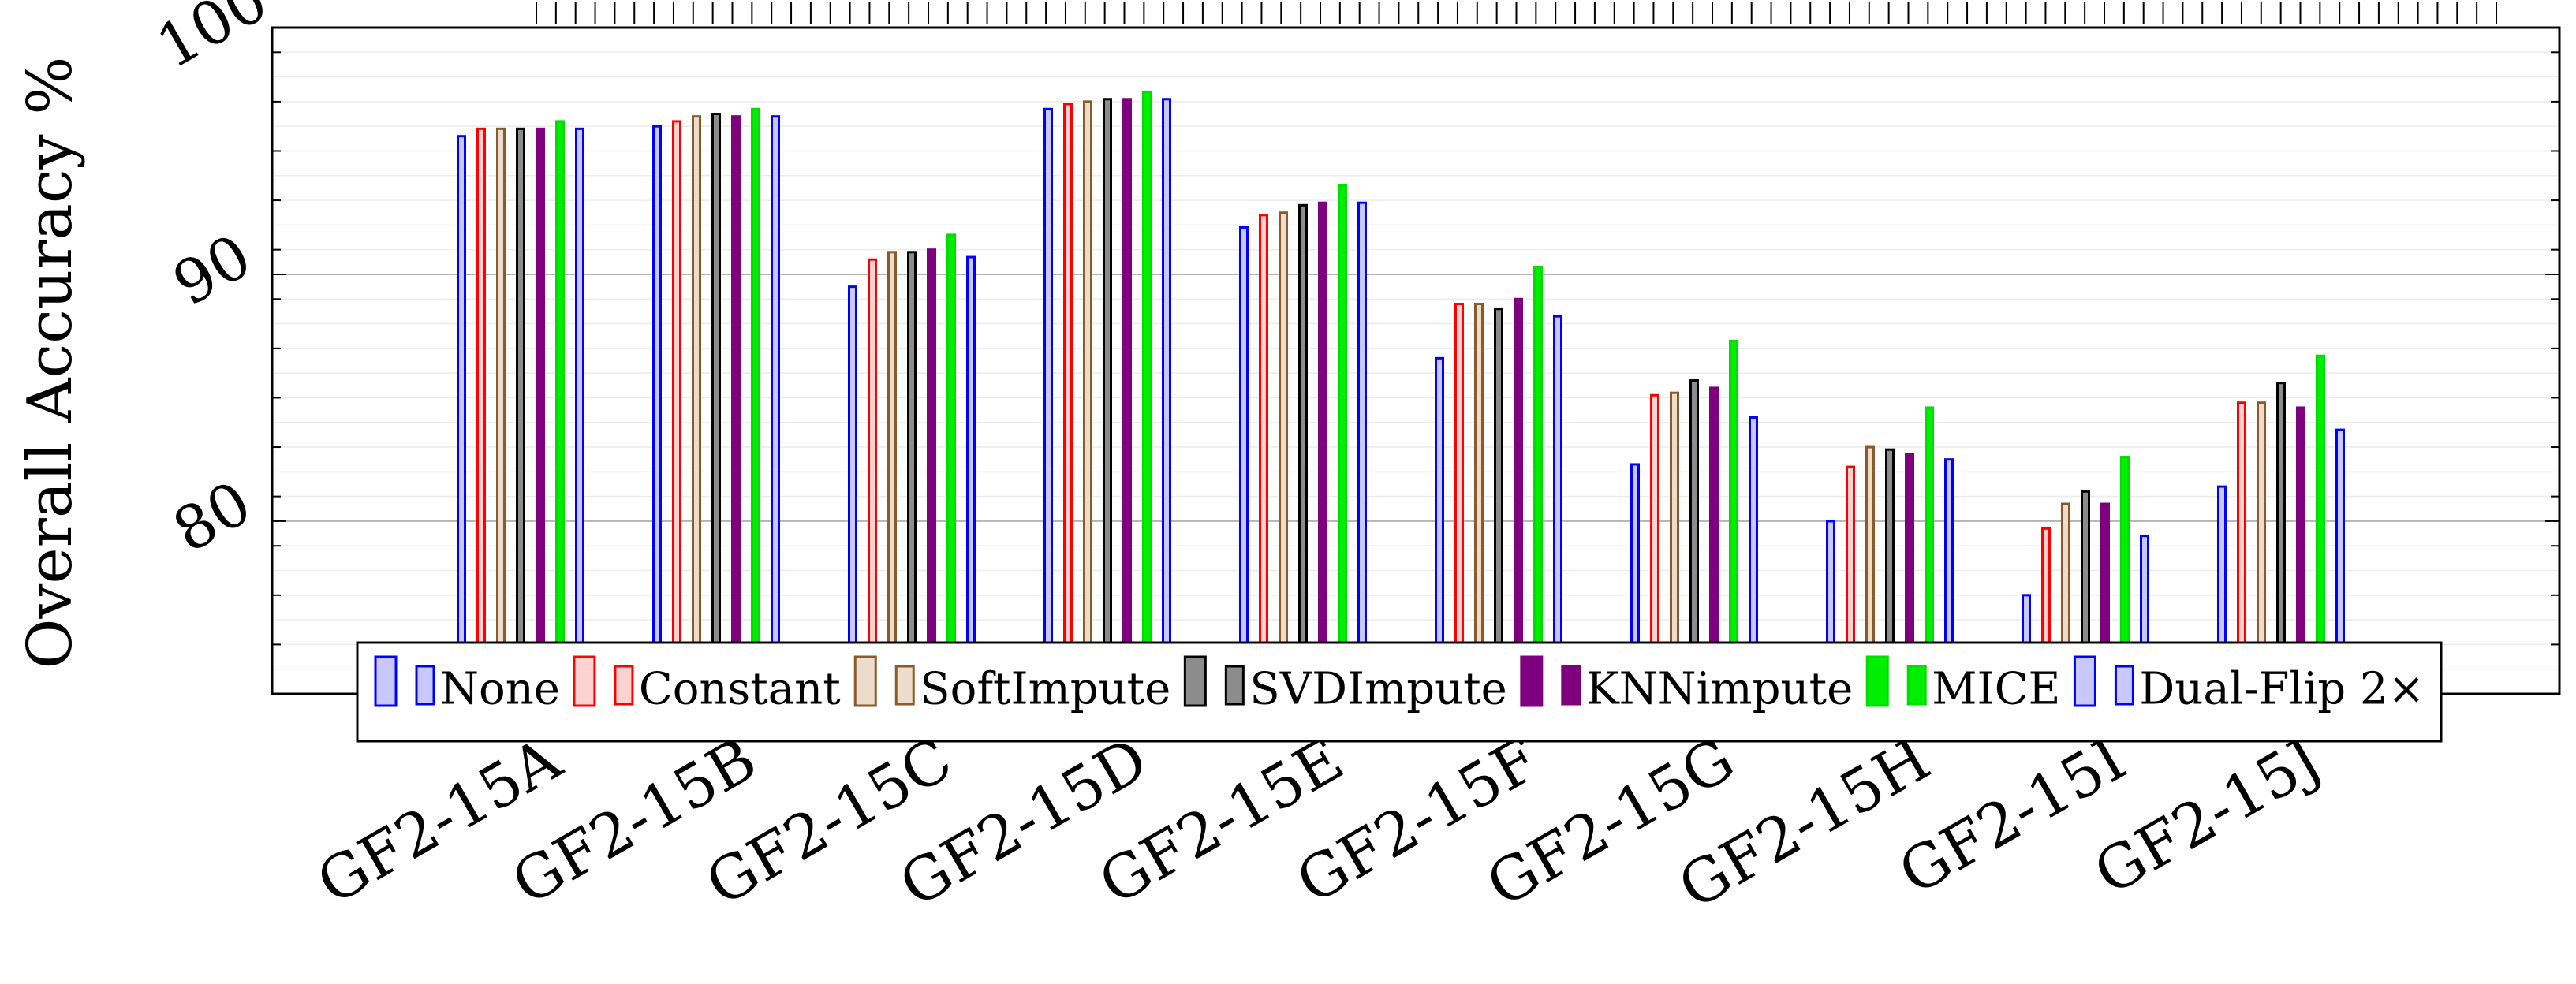  I want to click on legend-label: Dual-Flip 2×, so click(2282, 689).